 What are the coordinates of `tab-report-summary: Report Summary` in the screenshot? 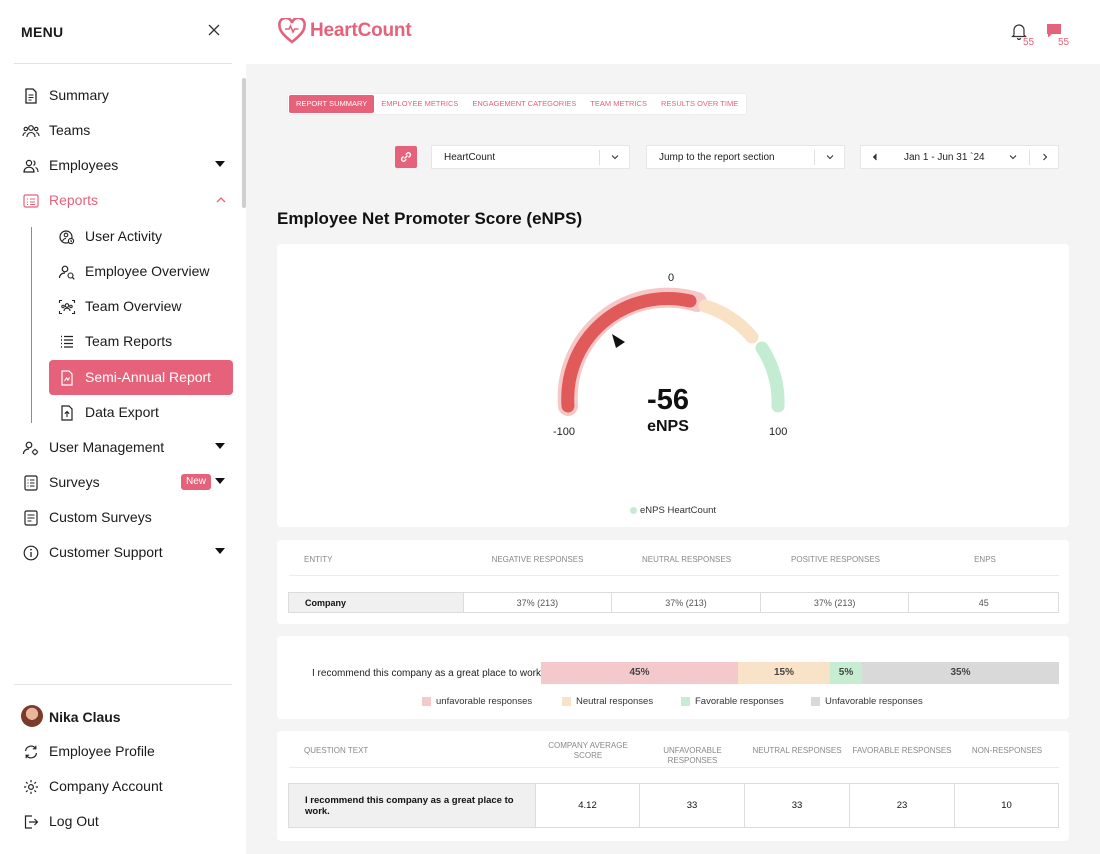 It's located at (332, 104).